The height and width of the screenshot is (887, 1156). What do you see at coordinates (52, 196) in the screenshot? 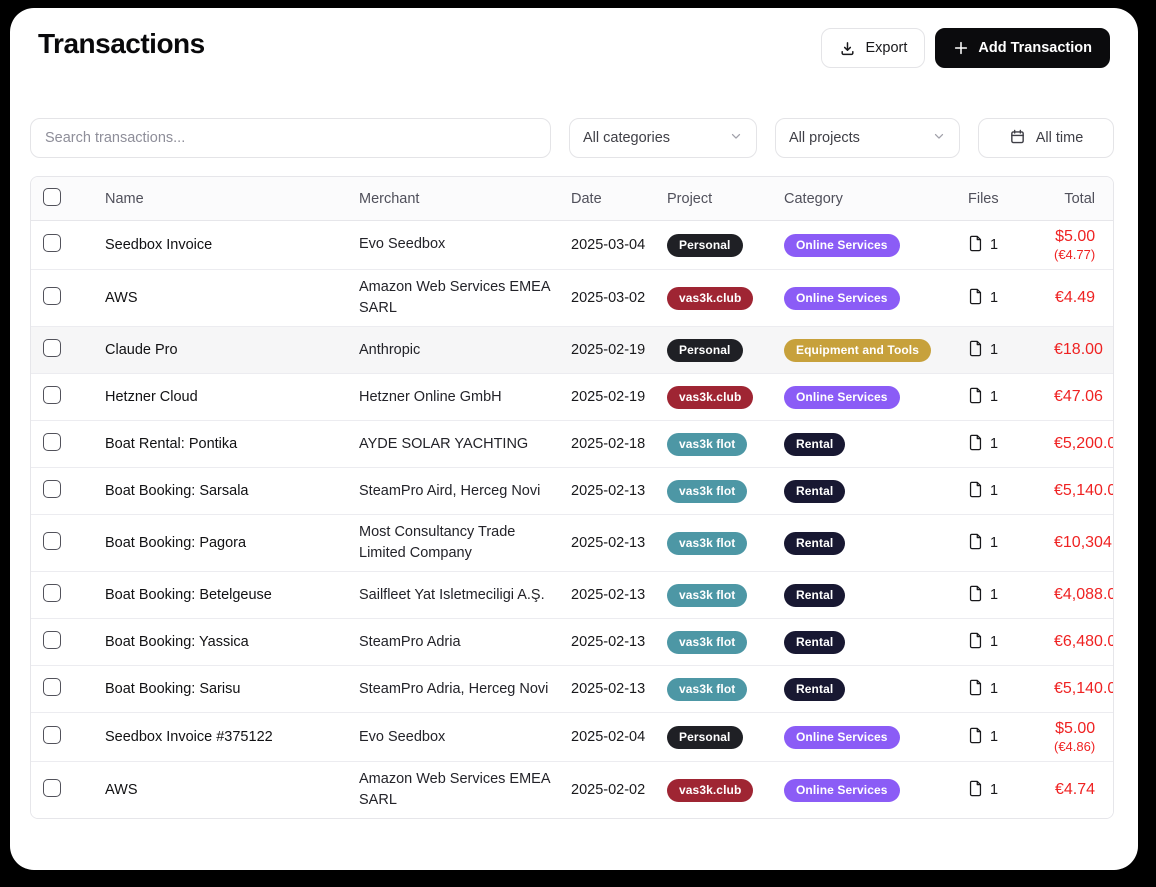
I see `select-all-checkbox` at bounding box center [52, 196].